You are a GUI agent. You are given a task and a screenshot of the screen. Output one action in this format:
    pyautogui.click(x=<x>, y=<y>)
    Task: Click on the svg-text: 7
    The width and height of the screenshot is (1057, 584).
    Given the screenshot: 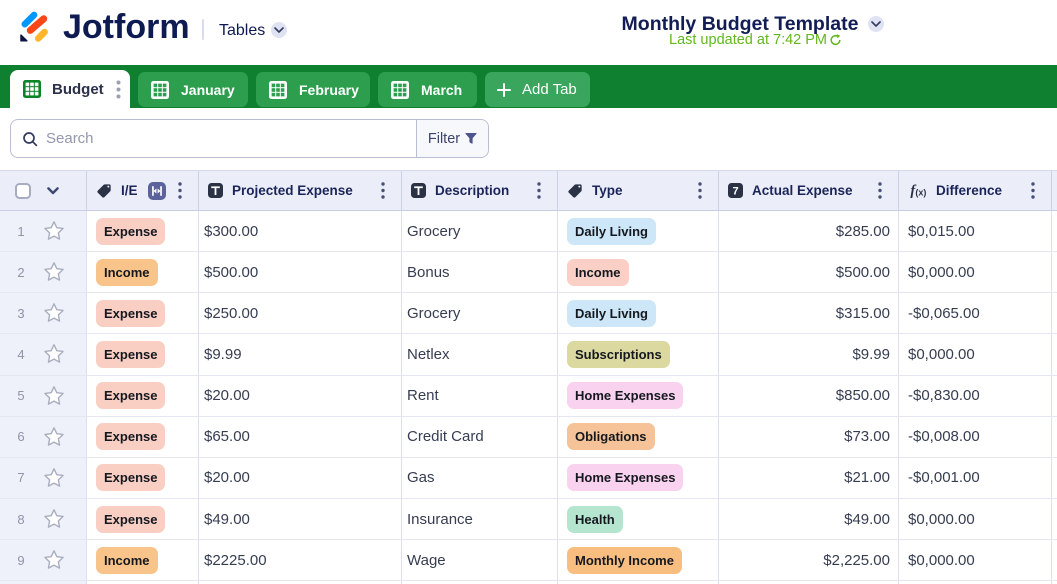 What is the action you would take?
    pyautogui.click(x=735, y=192)
    